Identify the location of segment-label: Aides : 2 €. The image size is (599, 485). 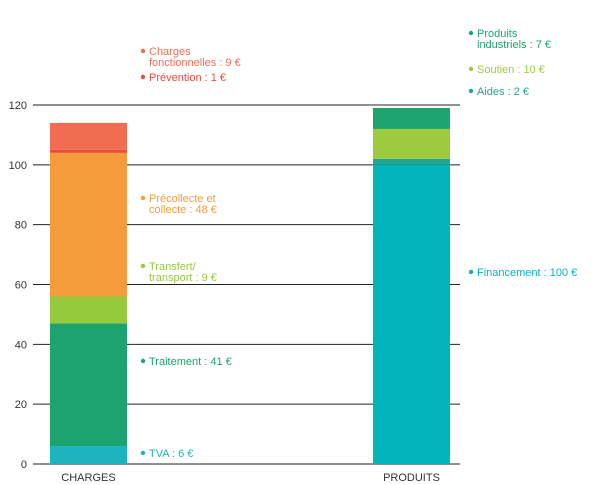
(503, 92).